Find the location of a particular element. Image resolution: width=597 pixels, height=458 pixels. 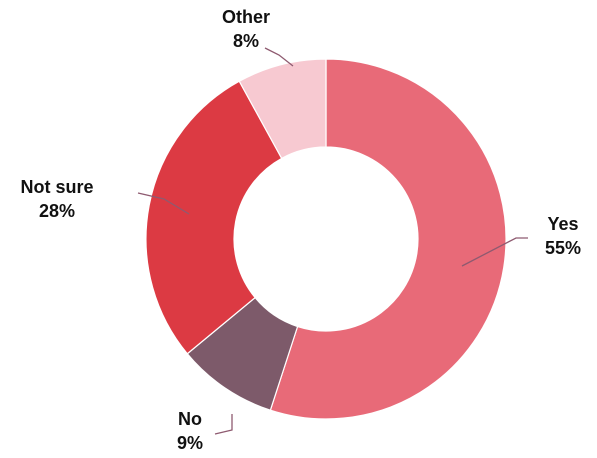

leader-line-not-sure is located at coordinates (163, 203).